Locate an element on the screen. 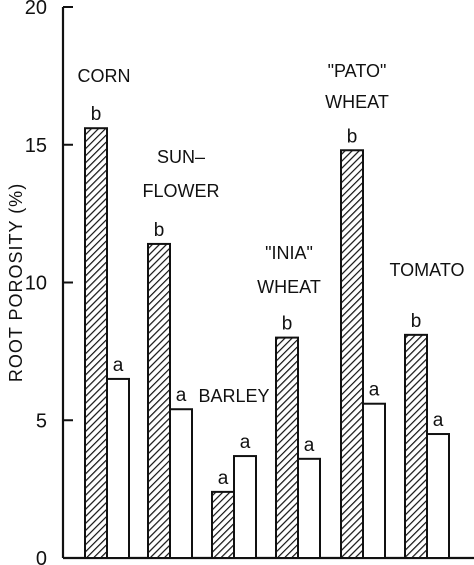 Image resolution: width=474 pixels, height=565 pixels. y-tick-label: 15 is located at coordinates (36, 146).